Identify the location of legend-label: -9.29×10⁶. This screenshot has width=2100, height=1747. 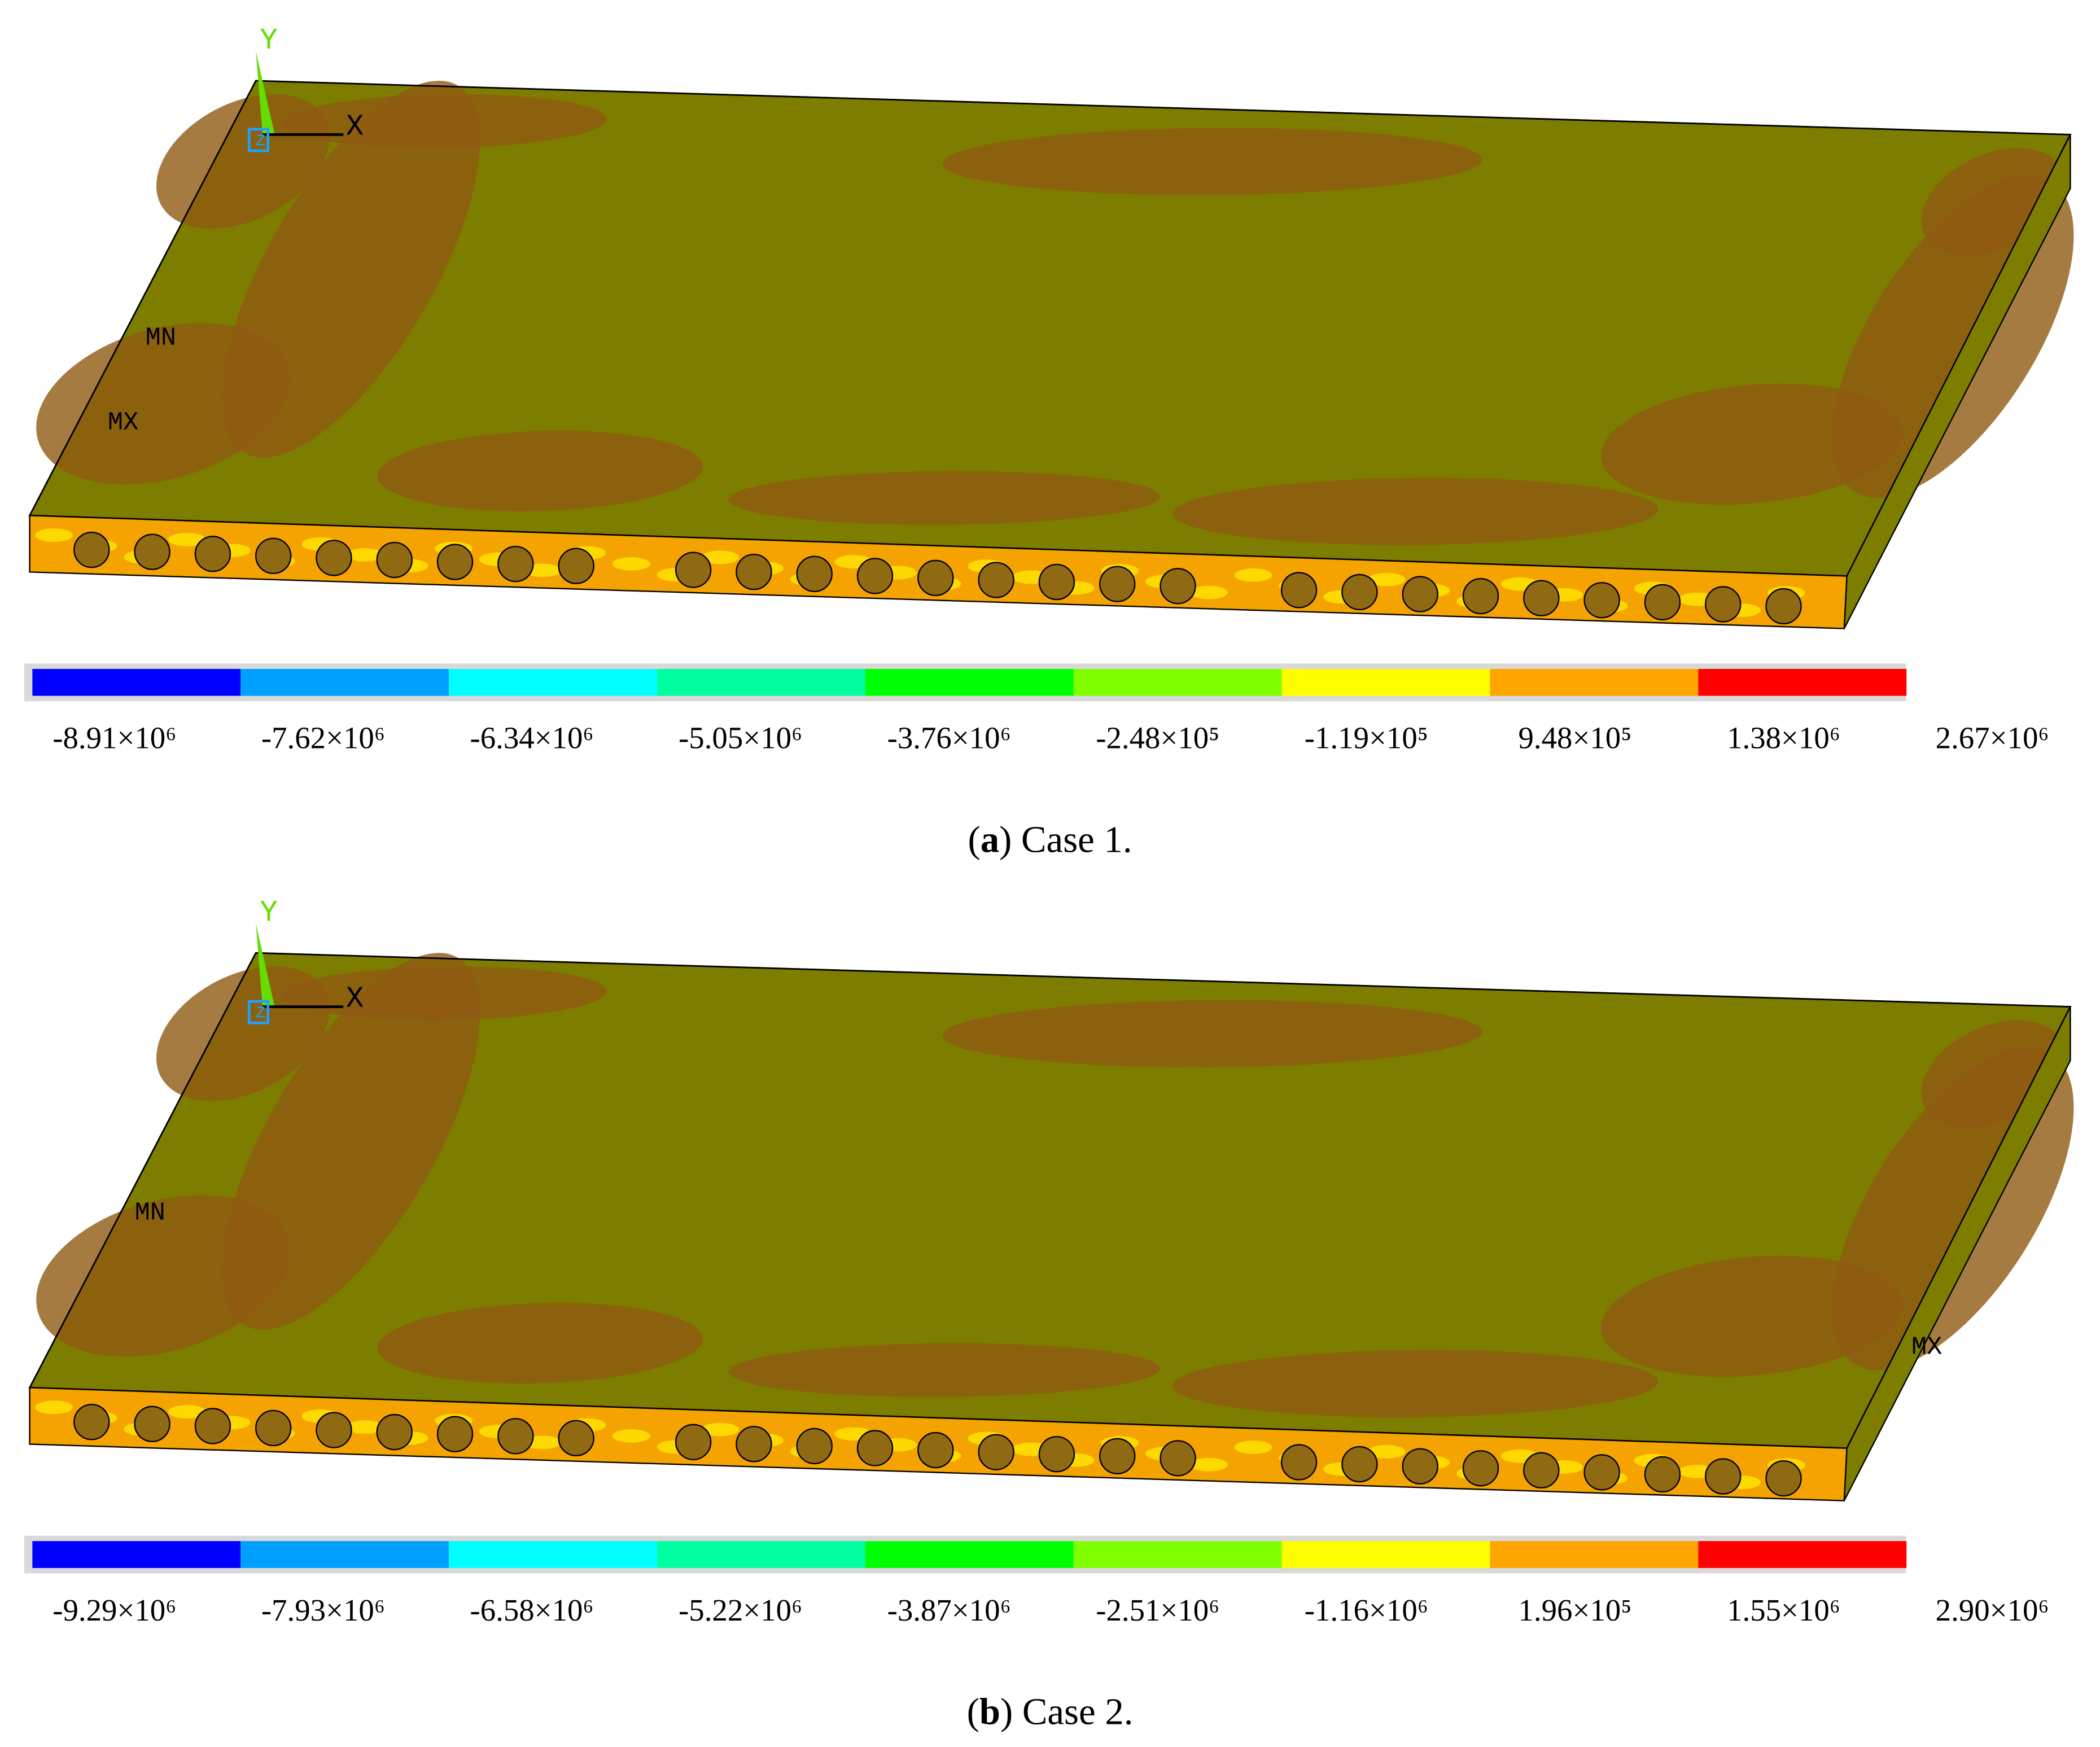
(115, 1610).